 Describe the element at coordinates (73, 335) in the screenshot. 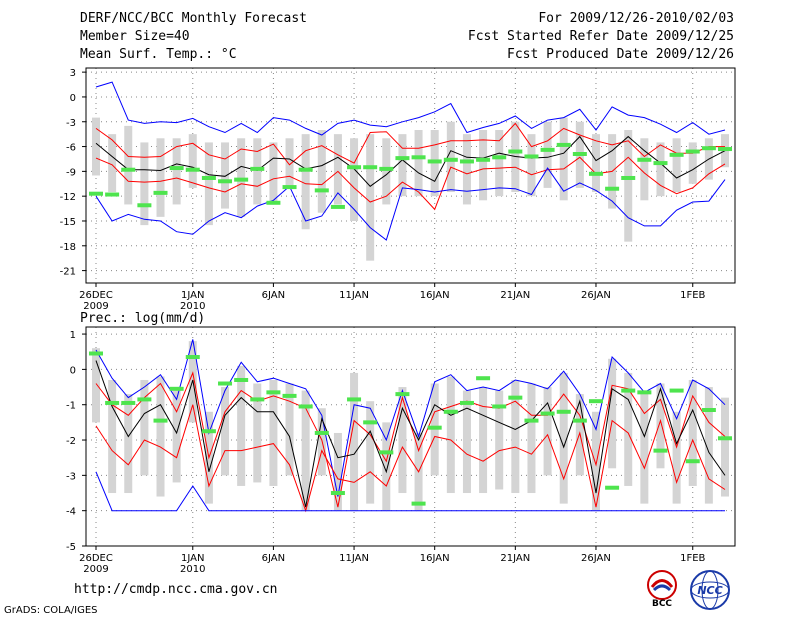

I see `prec-ytick-label: 1` at that location.